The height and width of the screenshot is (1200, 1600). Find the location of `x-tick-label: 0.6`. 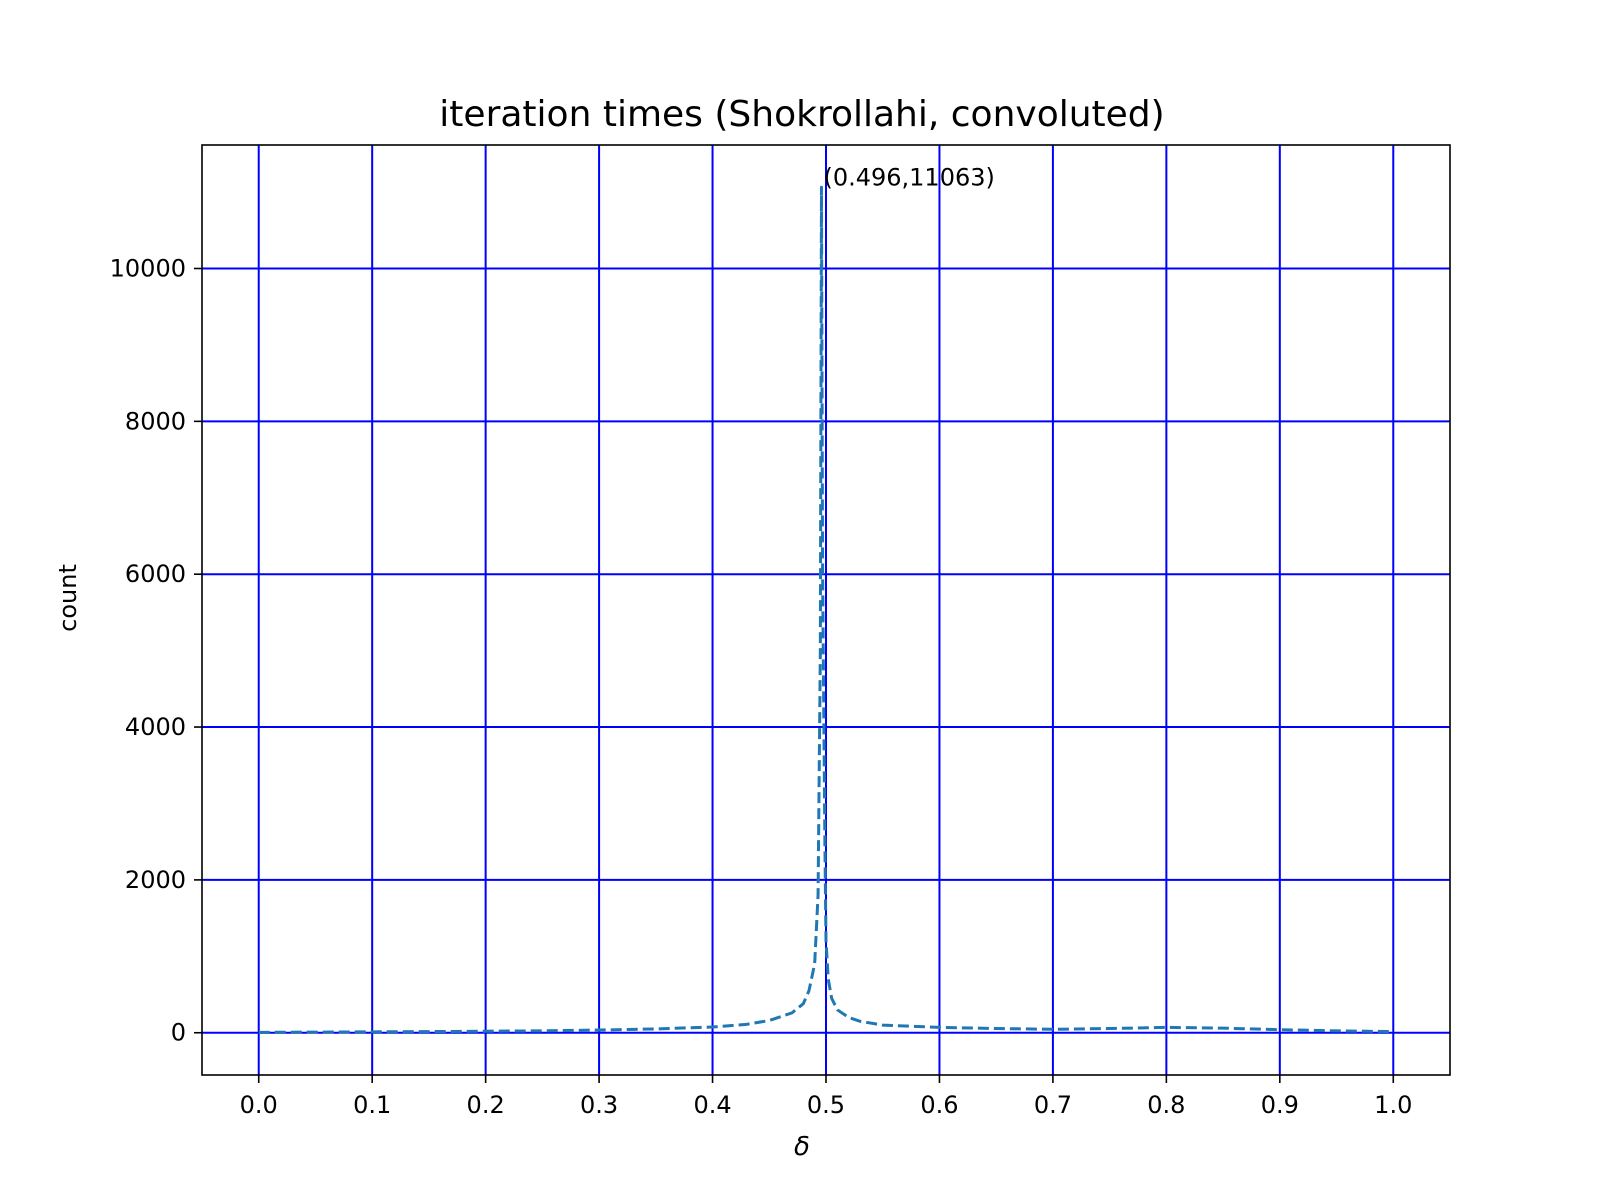

x-tick-label: 0.6 is located at coordinates (939, 1105).